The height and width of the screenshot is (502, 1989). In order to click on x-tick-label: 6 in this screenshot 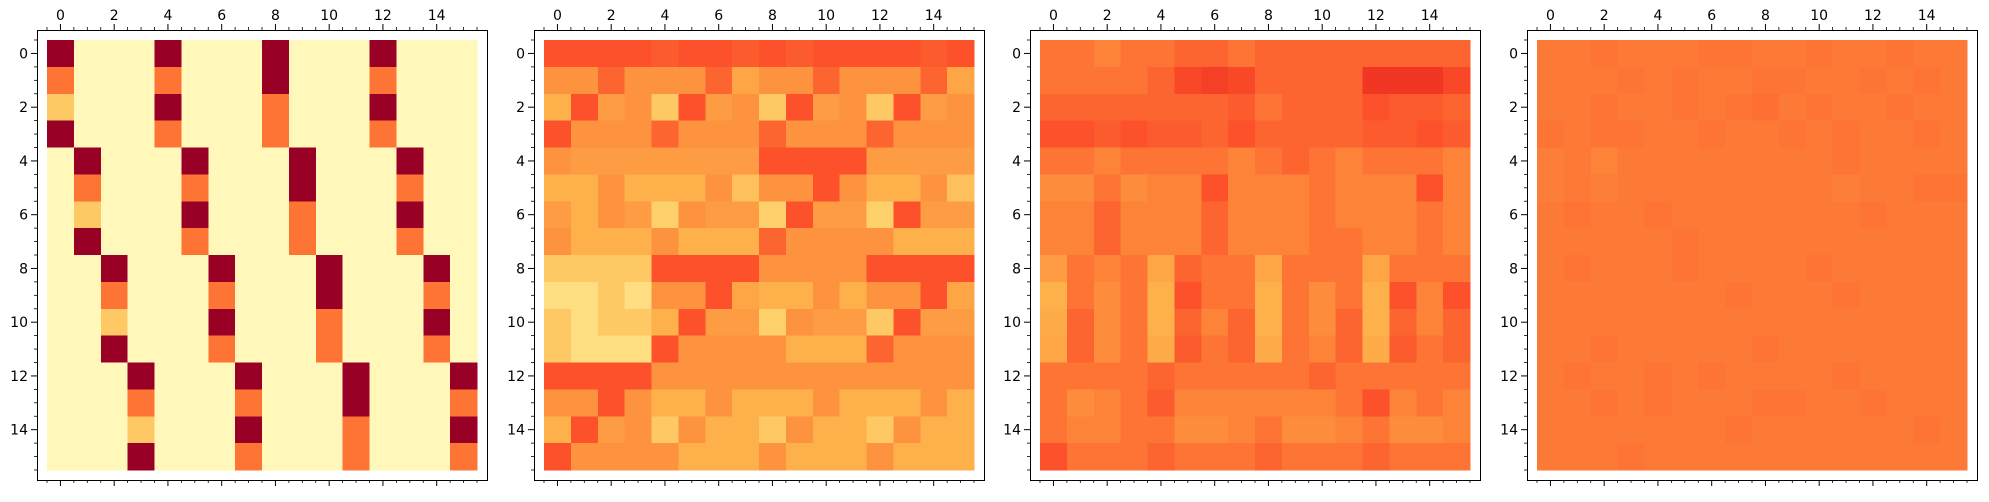, I will do `click(221, 16)`.